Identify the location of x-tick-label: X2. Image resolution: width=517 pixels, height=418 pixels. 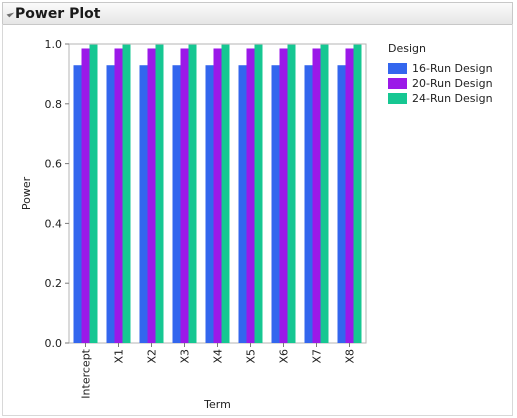
(152, 356).